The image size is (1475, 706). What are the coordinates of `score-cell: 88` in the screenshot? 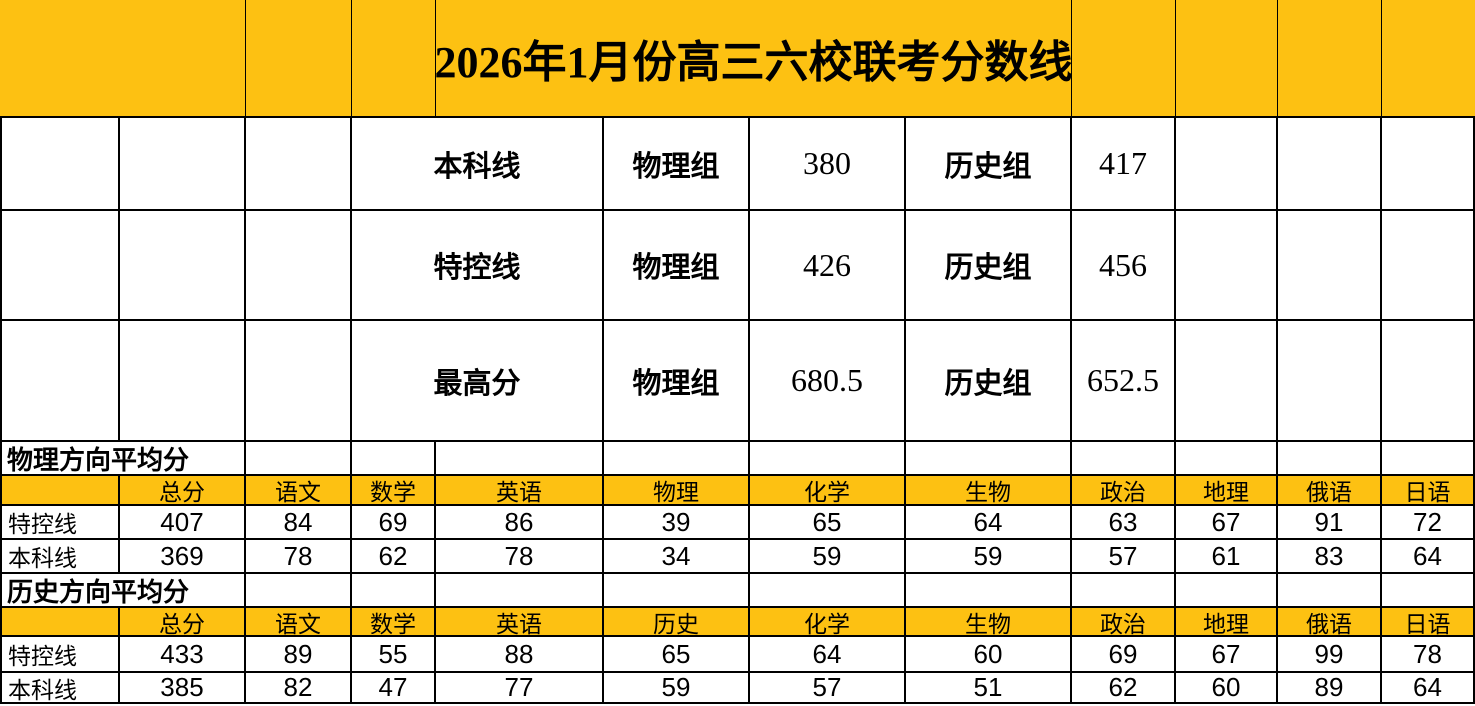 It's located at (520, 655).